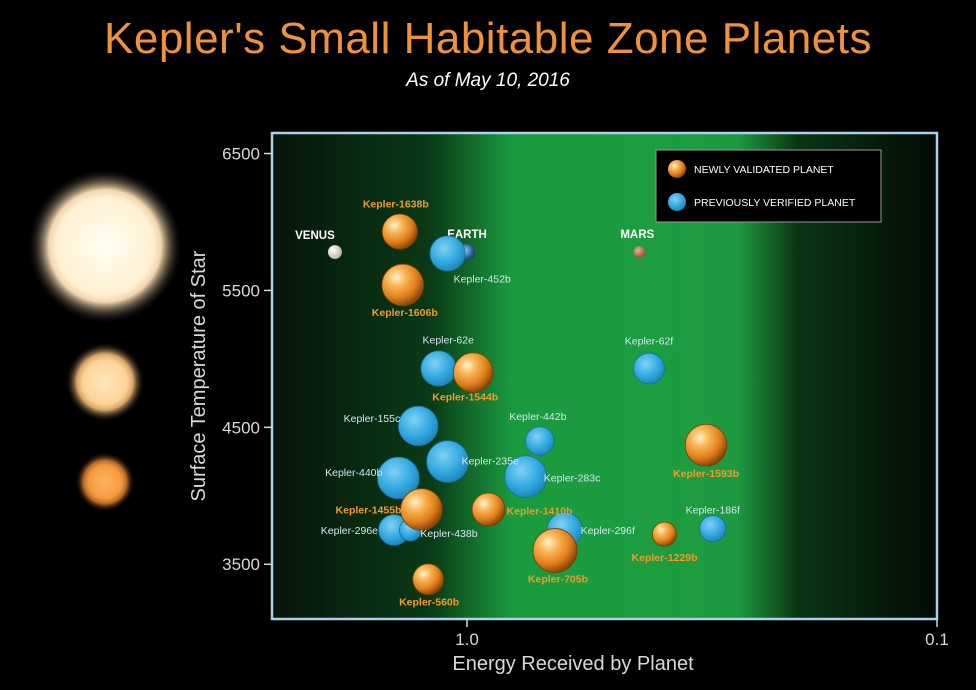  What do you see at coordinates (399, 231) in the screenshot?
I see `planet-point-kepler-1638b` at bounding box center [399, 231].